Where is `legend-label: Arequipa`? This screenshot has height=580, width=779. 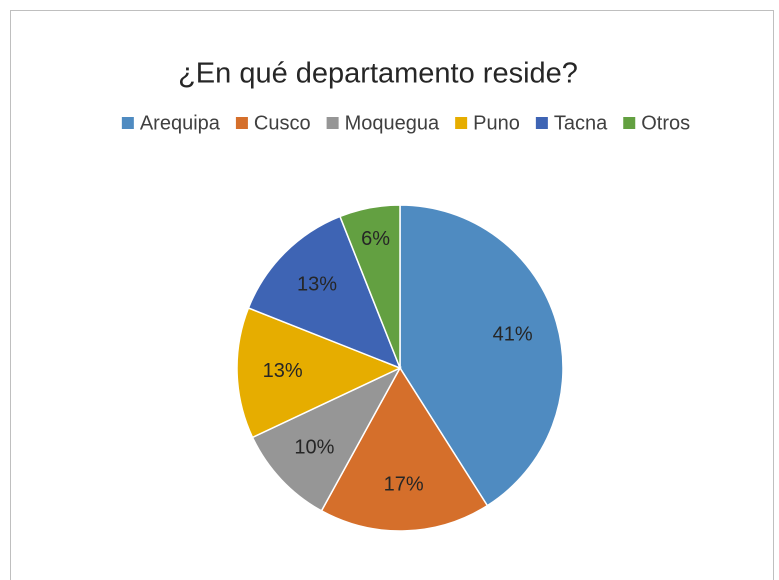
legend-label: Arequipa is located at coordinates (180, 123).